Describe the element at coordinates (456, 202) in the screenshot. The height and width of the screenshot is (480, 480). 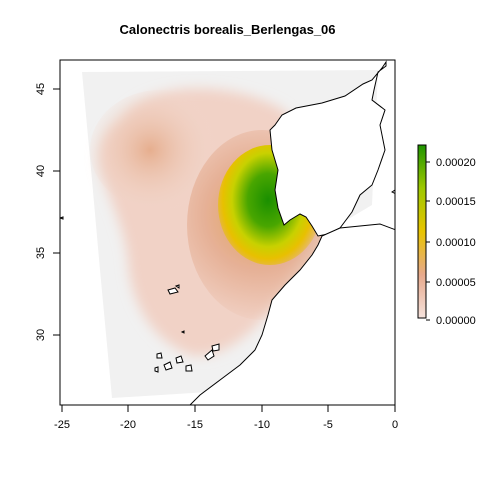
I see `legend-tick-label: 0.00015` at that location.